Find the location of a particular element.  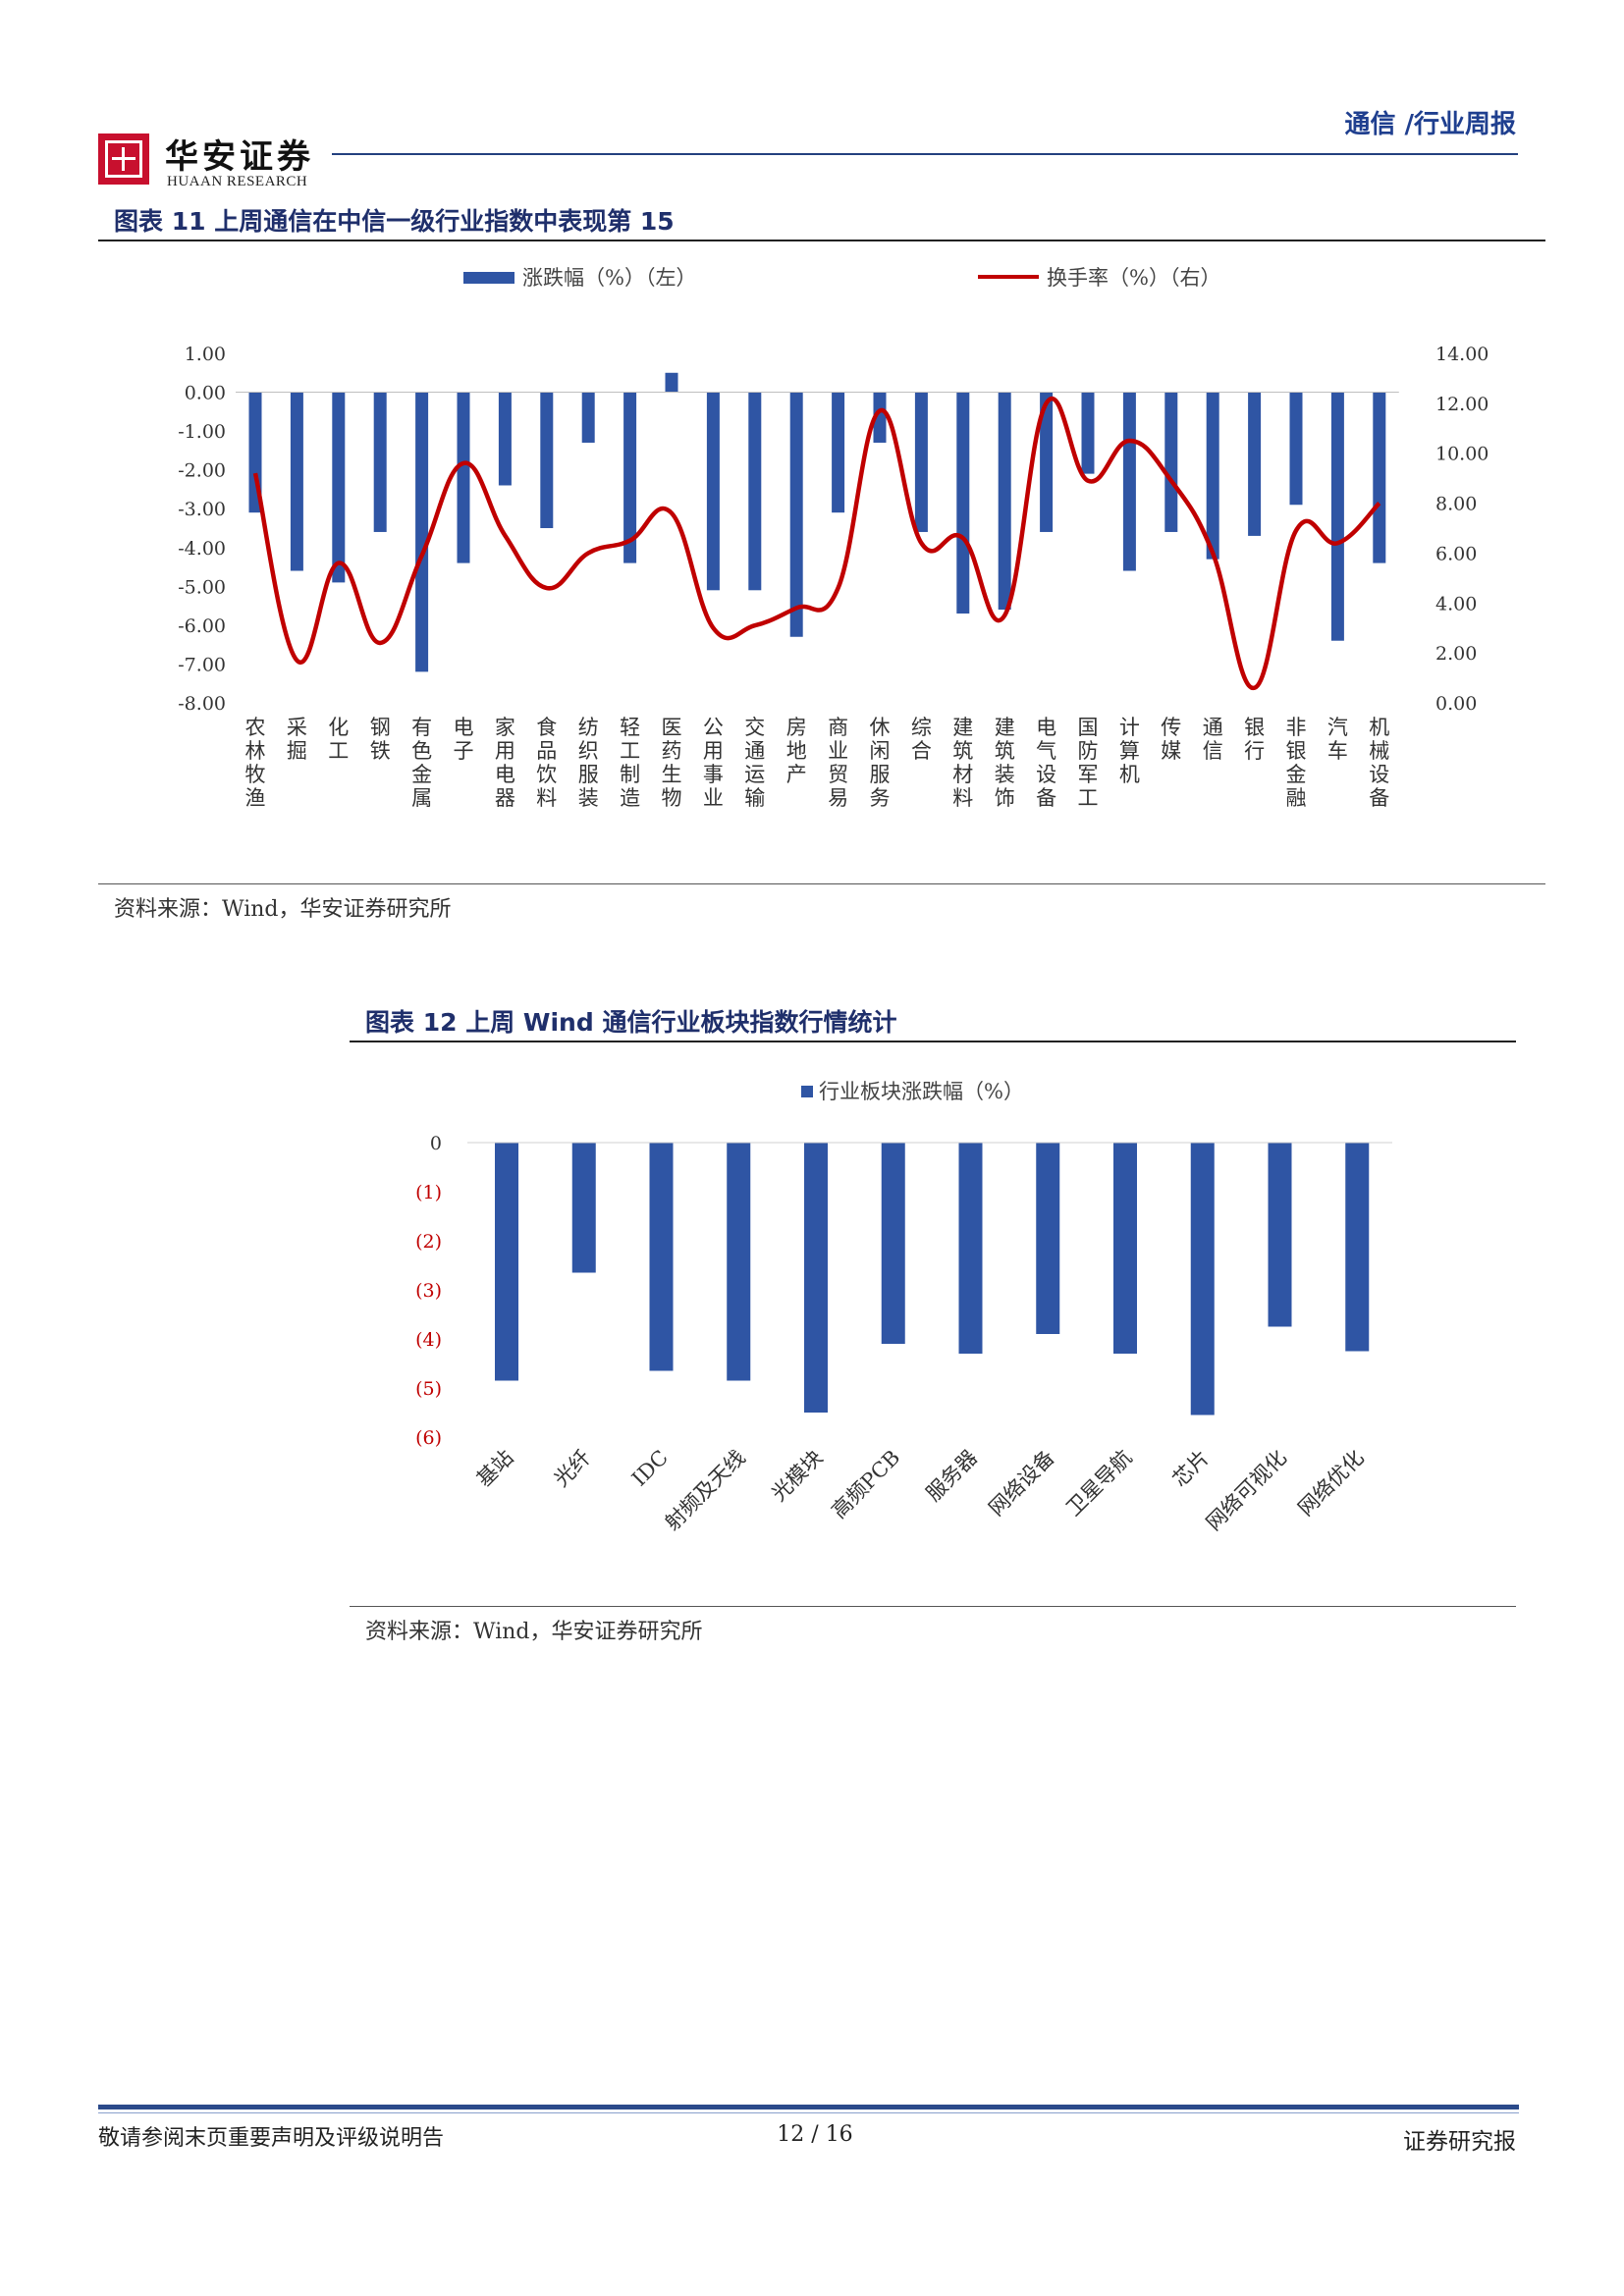

left-axis-tick-label: -2.00 is located at coordinates (202, 471).